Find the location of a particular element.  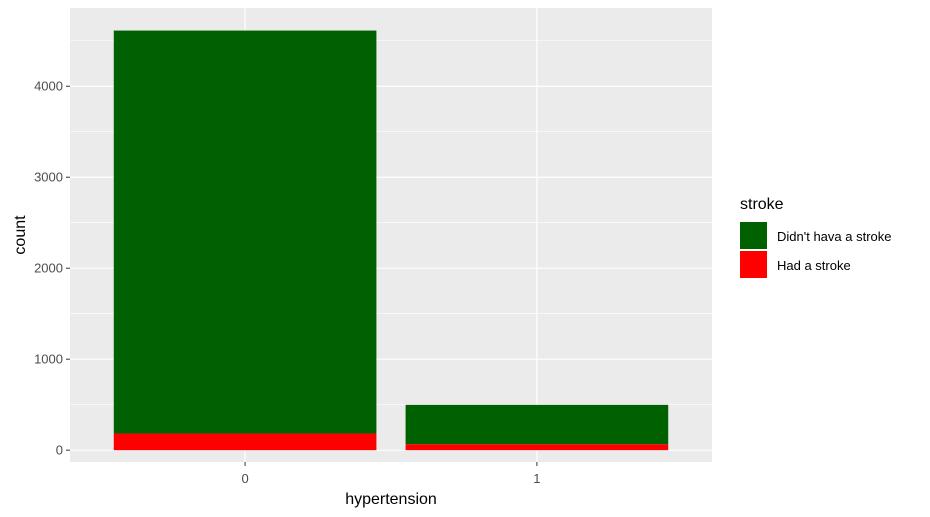

y-axis-ticks: 0 1000 2000 3000 4000 is located at coordinates (52, 268).